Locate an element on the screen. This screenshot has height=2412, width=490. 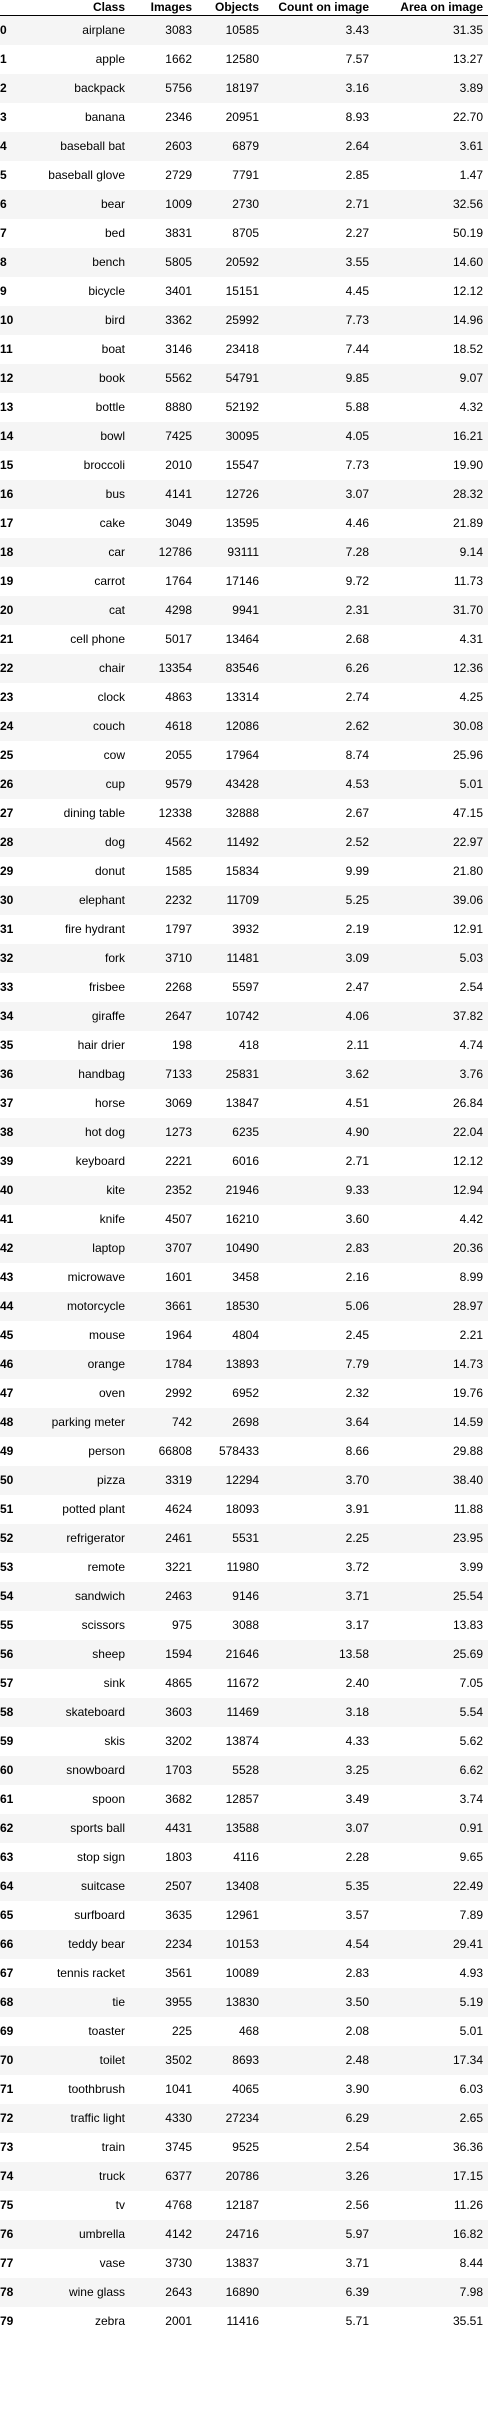
row-index: 54 is located at coordinates (7, 1596).